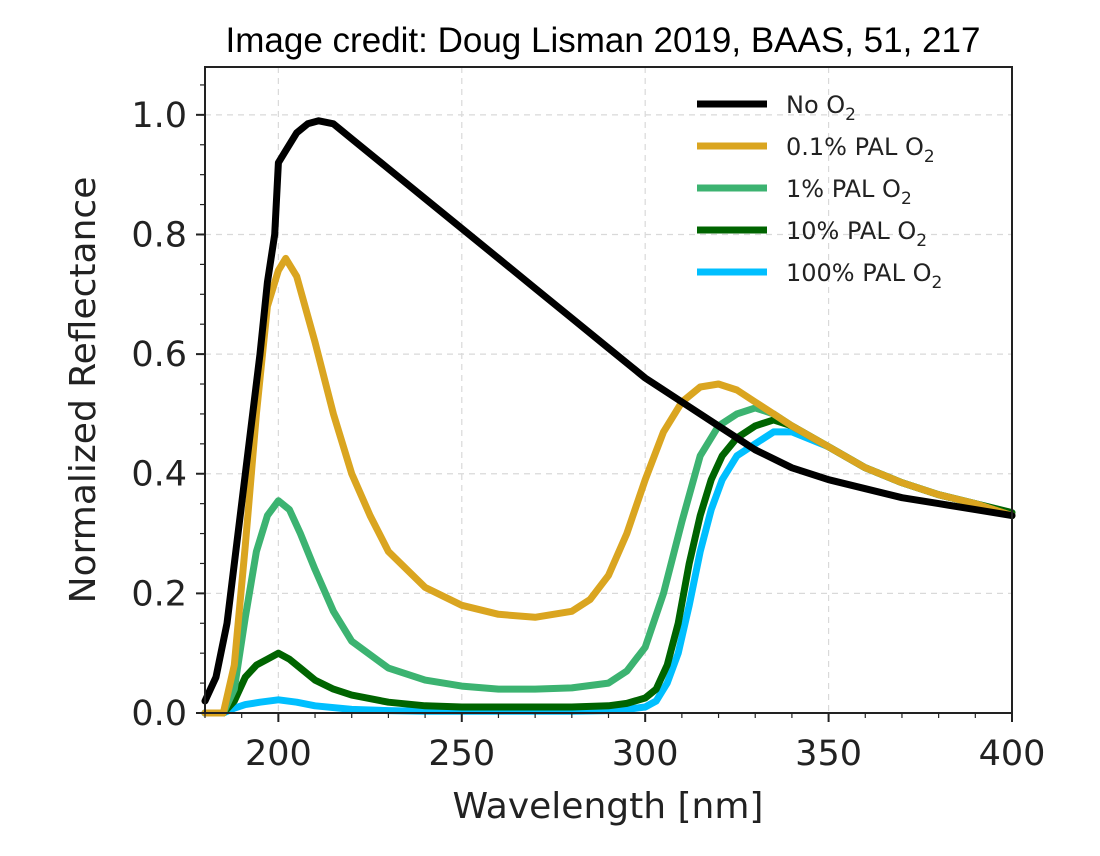 The width and height of the screenshot is (1100, 856). I want to click on y-tick-label: 0.8, so click(159, 235).